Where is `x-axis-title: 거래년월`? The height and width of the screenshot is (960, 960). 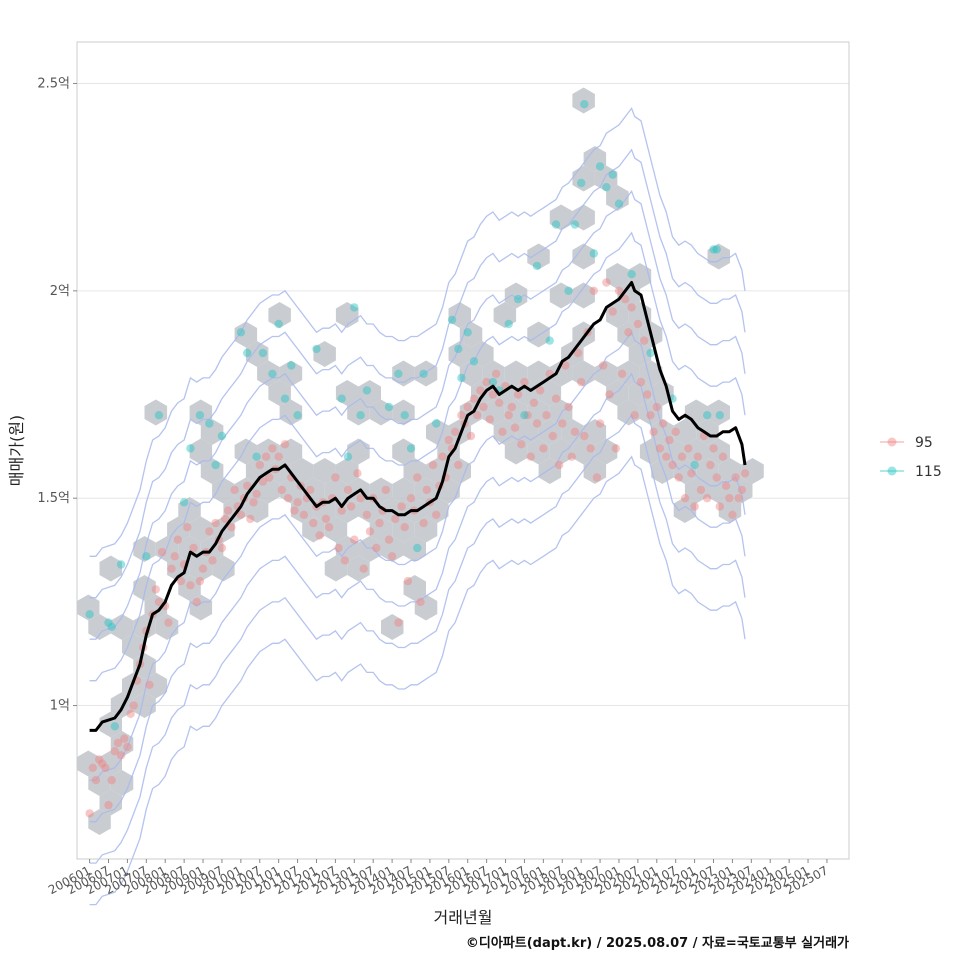 x-axis-title: 거래년월 is located at coordinates (463, 917).